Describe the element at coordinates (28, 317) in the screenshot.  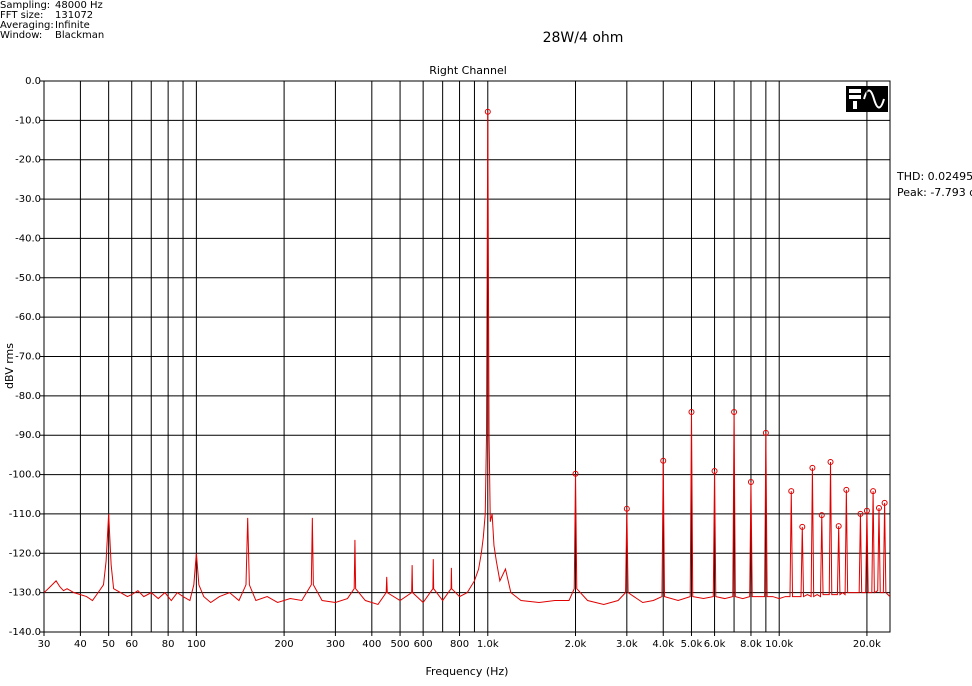
I see `y-tick-label: -60.0` at that location.